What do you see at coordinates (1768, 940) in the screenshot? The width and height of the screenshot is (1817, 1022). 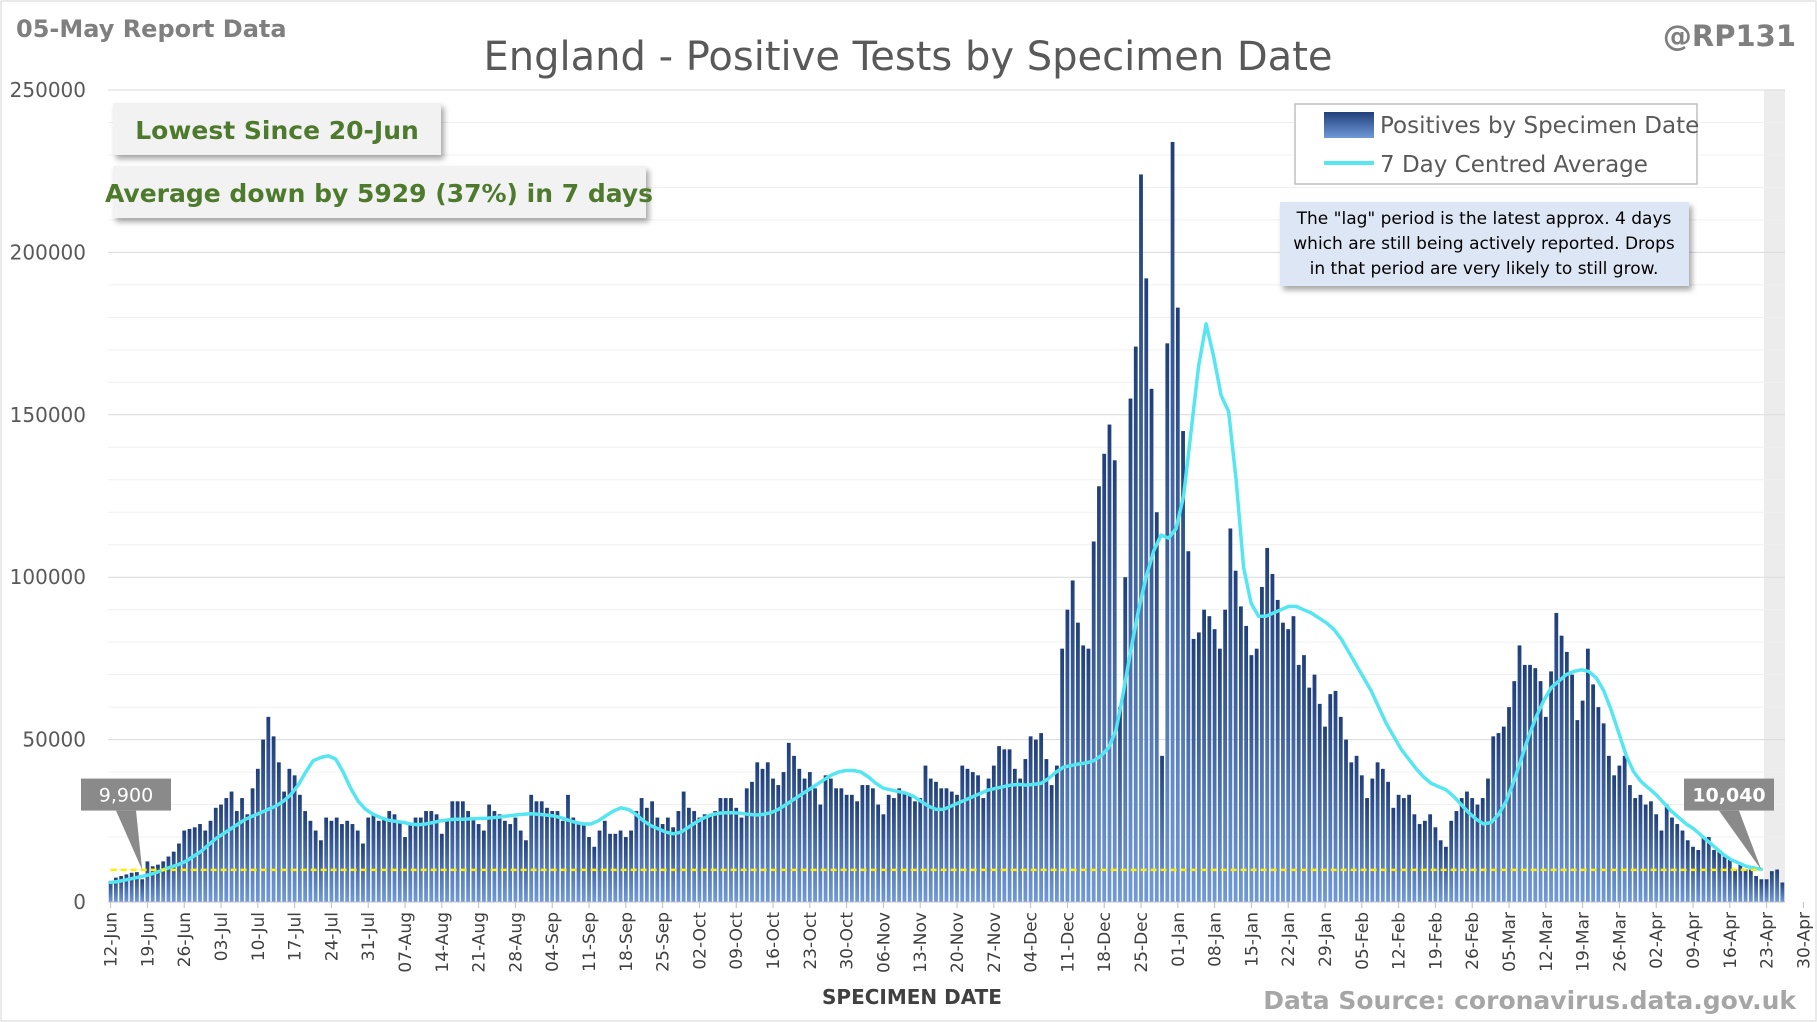 I see `x-tick-label: 23-Apr` at bounding box center [1768, 940].